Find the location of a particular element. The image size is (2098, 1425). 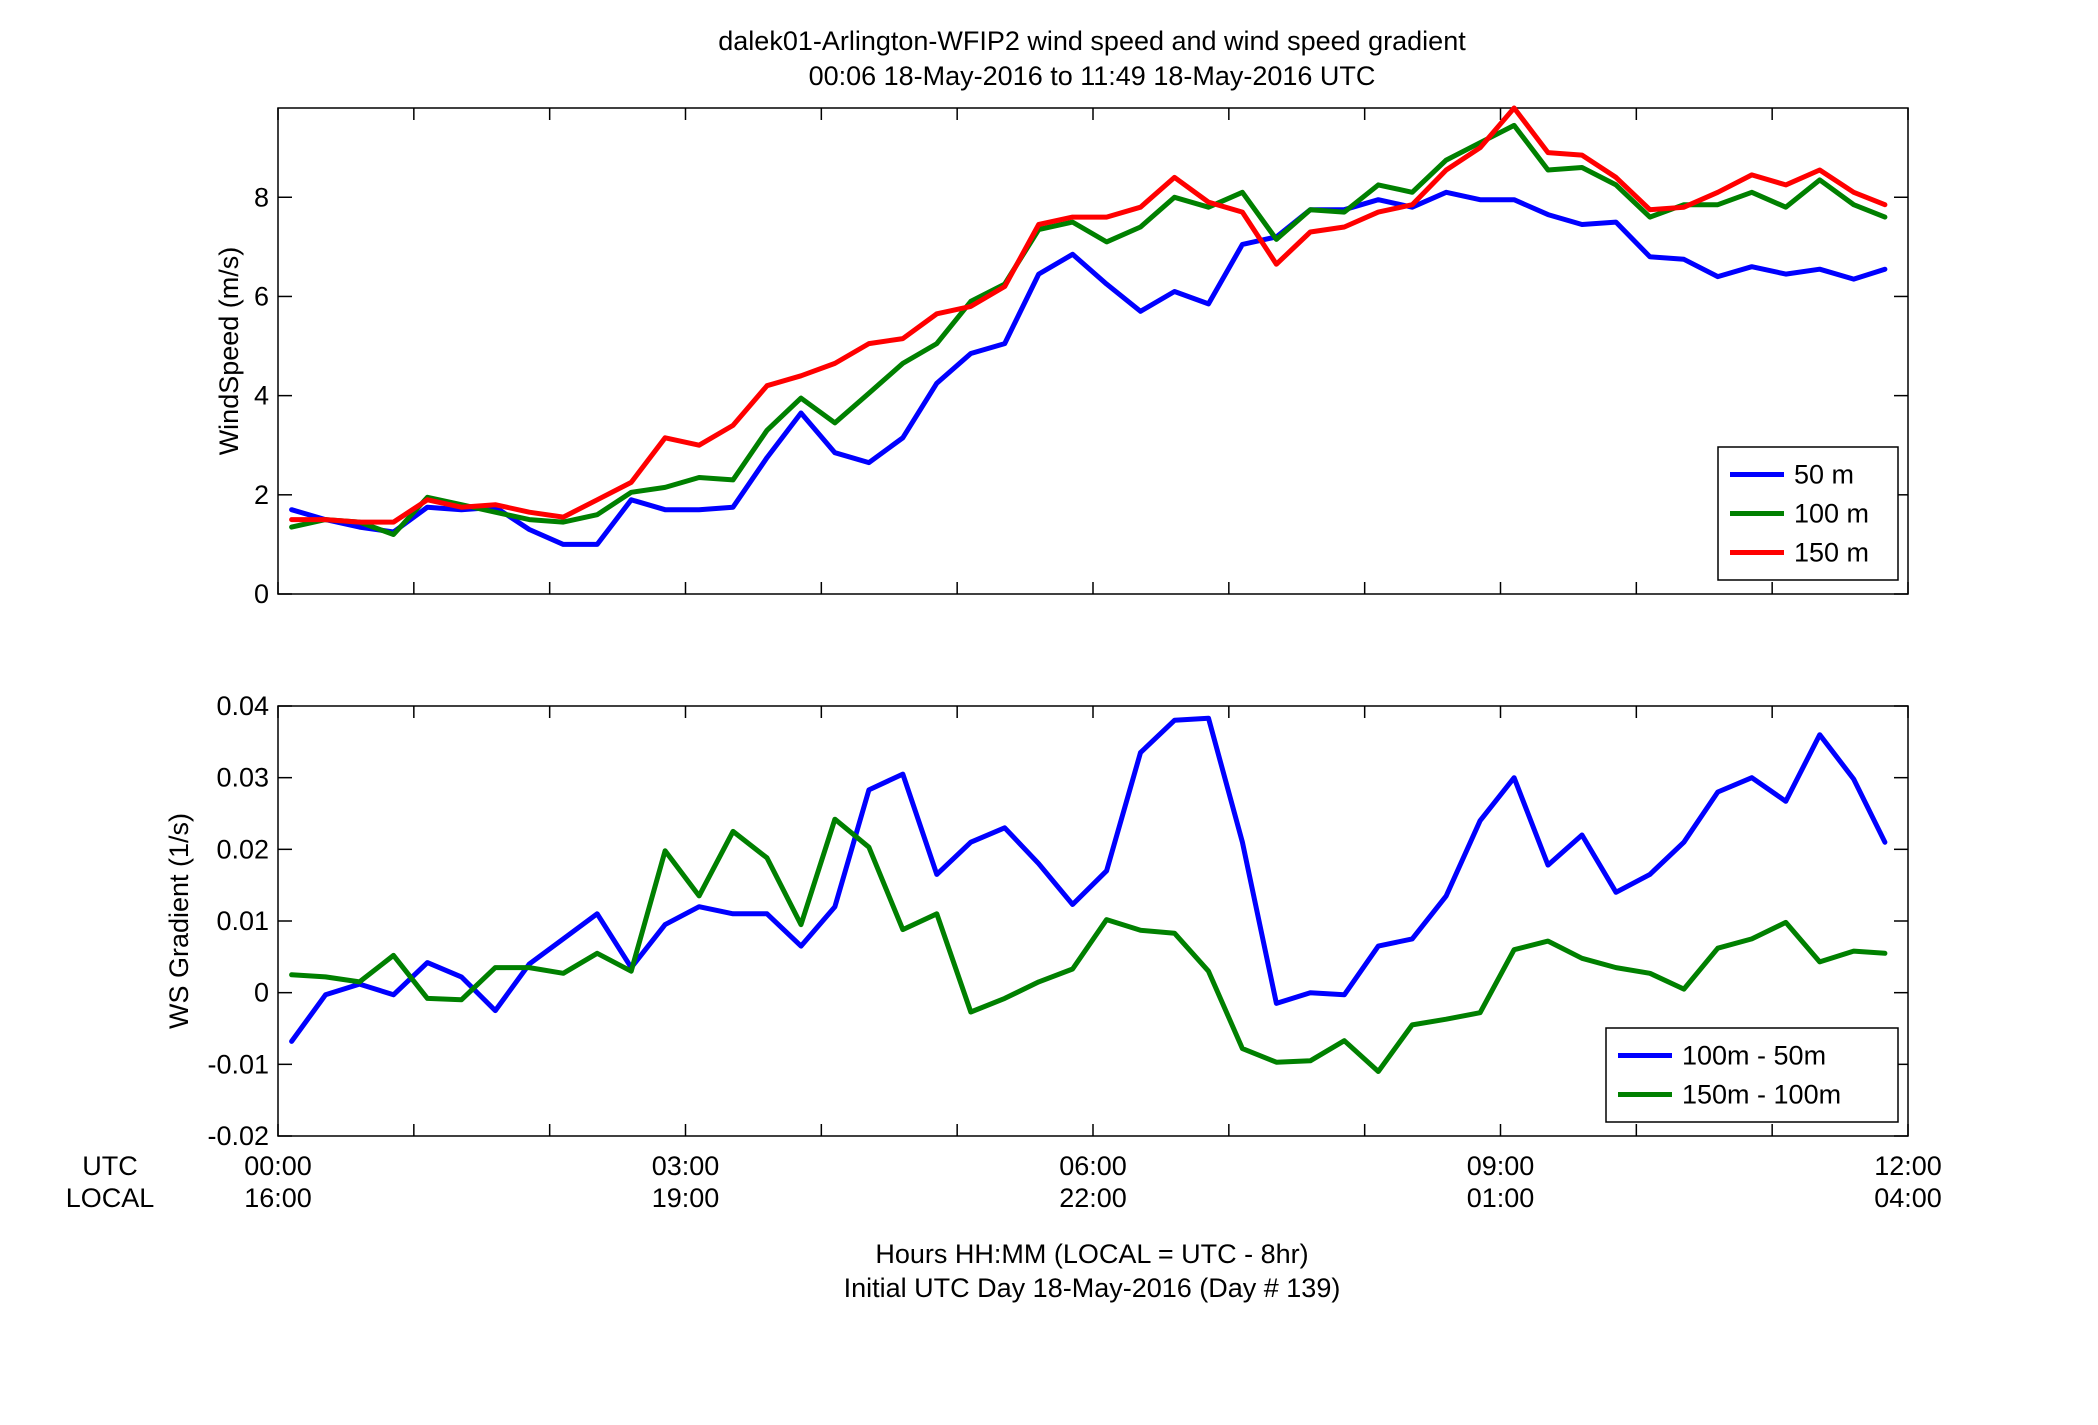

legend-label: 50 m is located at coordinates (1824, 475).